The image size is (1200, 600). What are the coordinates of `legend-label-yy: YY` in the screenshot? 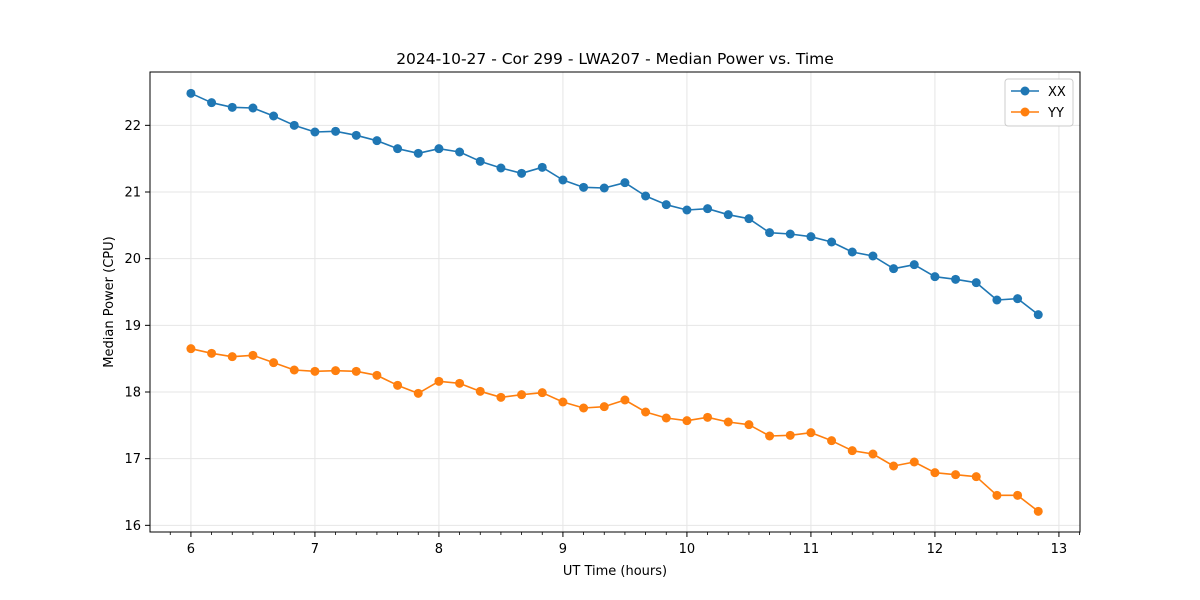 It's located at (1055, 113).